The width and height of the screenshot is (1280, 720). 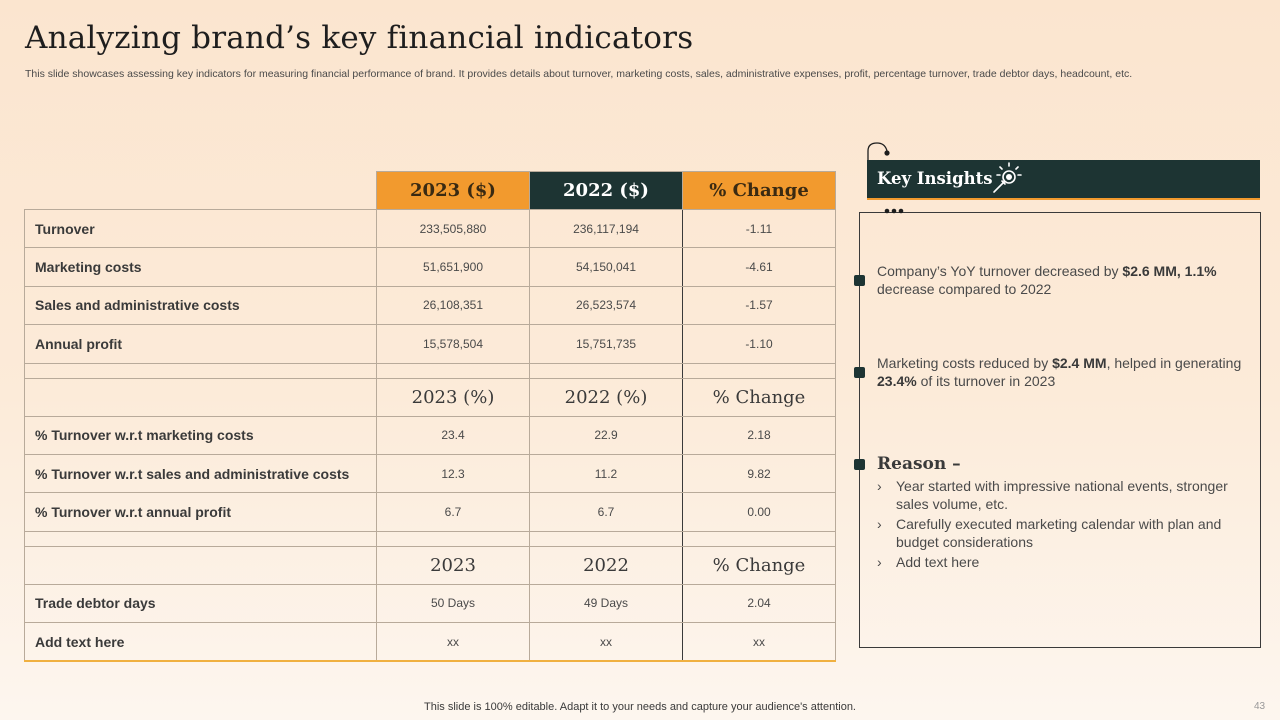 What do you see at coordinates (606, 435) in the screenshot?
I see `cell-2022: 22.9` at bounding box center [606, 435].